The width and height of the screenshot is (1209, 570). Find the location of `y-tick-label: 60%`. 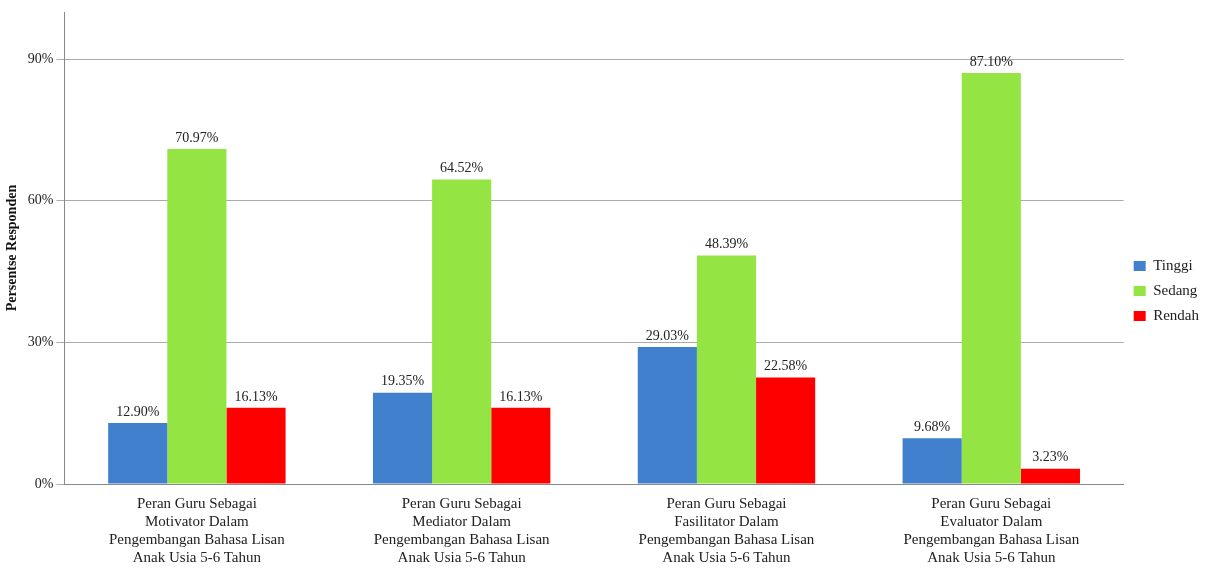

y-tick-label: 60% is located at coordinates (40, 200).